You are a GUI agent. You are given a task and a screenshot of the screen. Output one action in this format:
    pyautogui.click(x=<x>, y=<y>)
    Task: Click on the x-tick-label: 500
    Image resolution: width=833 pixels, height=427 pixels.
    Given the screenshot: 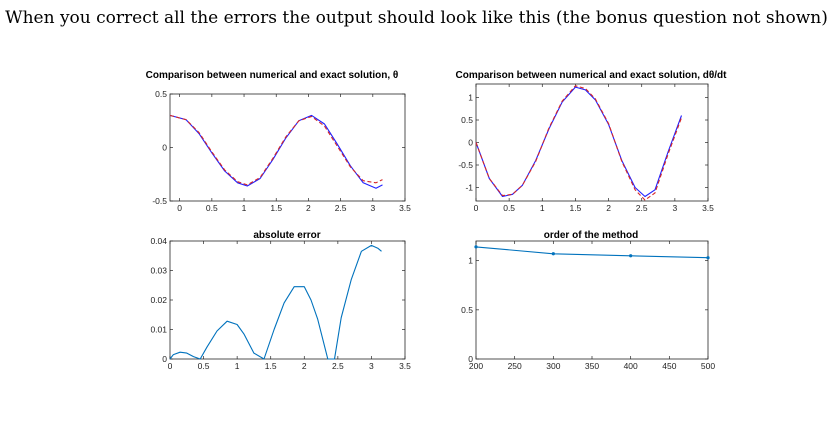 What is the action you would take?
    pyautogui.click(x=708, y=366)
    